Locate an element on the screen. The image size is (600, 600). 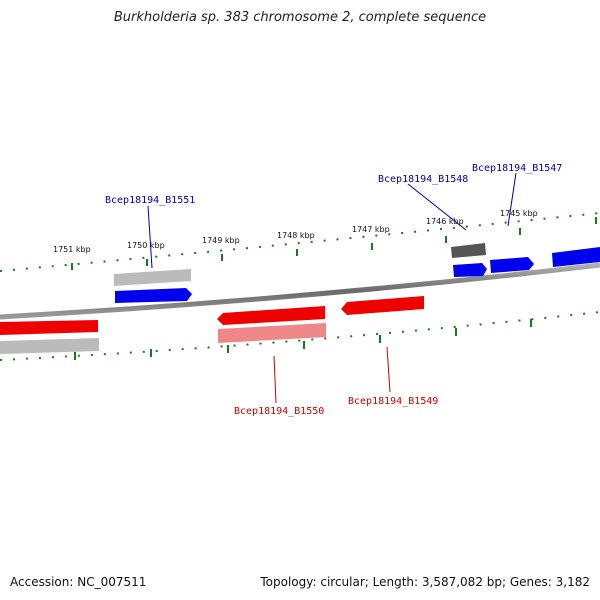
tick-label-1746: 1746 kbp is located at coordinates (445, 221).